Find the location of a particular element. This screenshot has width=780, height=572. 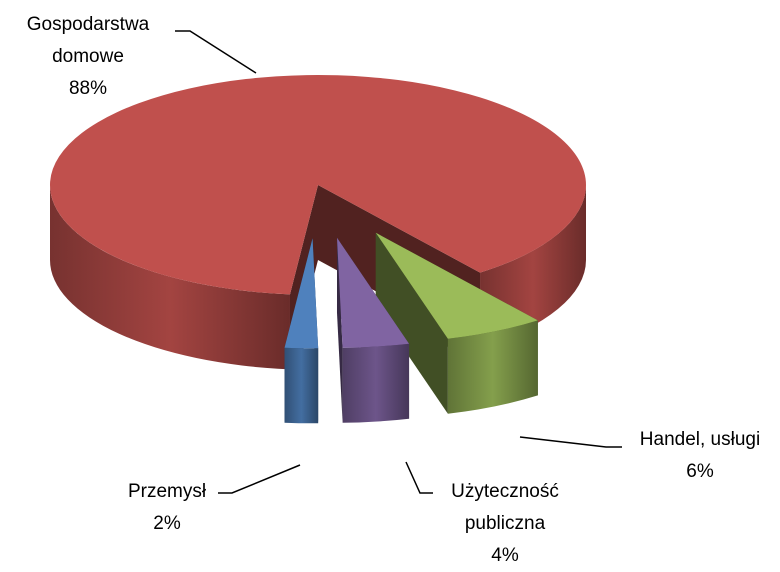

value-label: 88% is located at coordinates (88, 88).